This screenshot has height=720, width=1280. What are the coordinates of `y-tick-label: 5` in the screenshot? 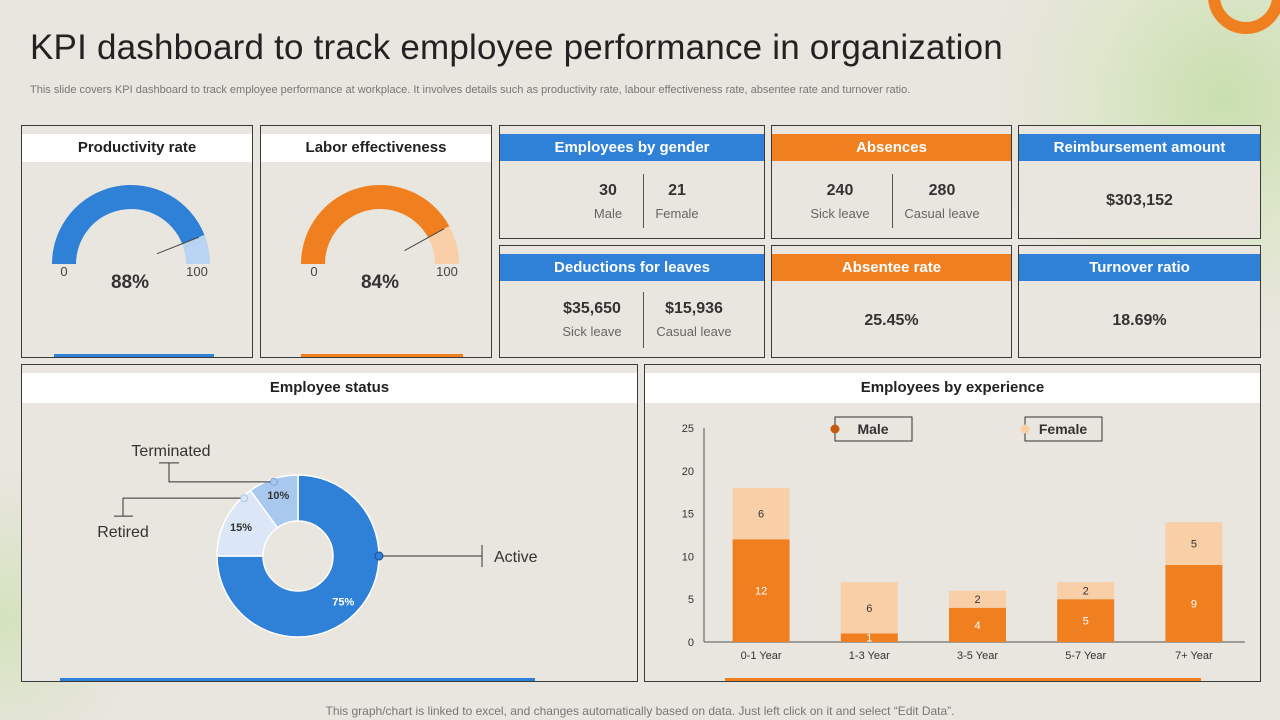 It's located at (691, 600).